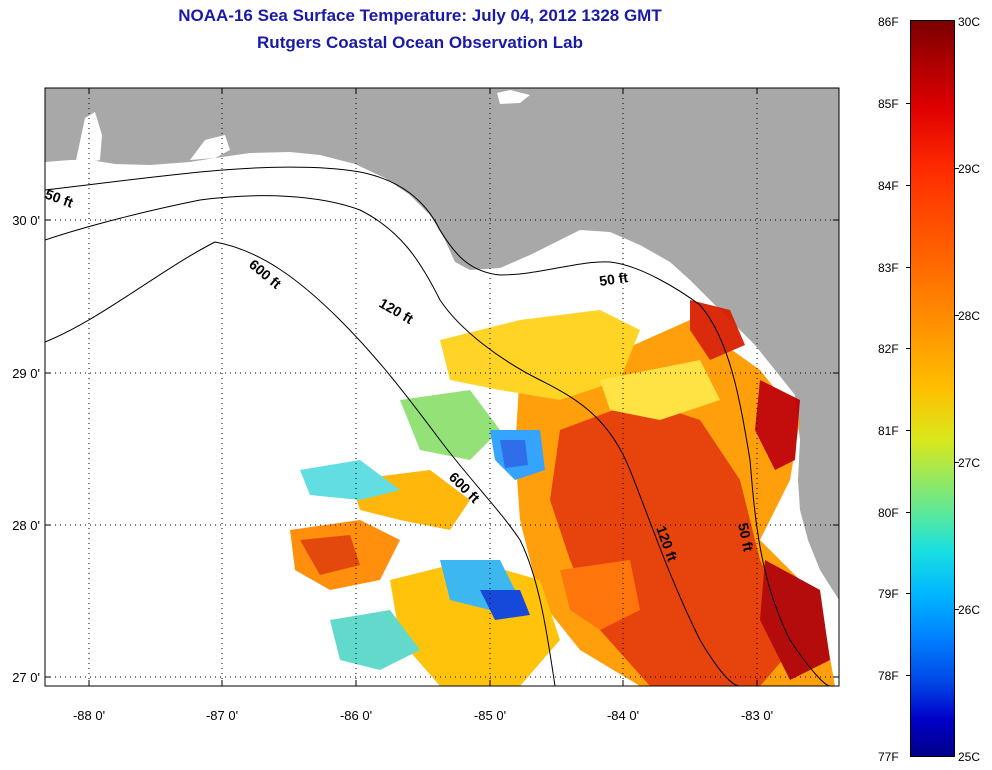  Describe the element at coordinates (969, 169) in the screenshot. I see `colorbar-c-label: 29C` at that location.